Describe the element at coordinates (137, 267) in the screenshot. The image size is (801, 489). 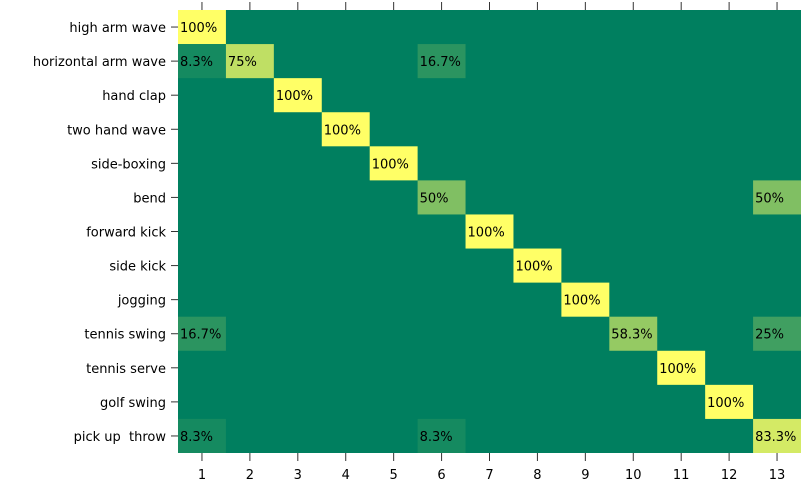
I see `y-tick-label: side kick` at that location.